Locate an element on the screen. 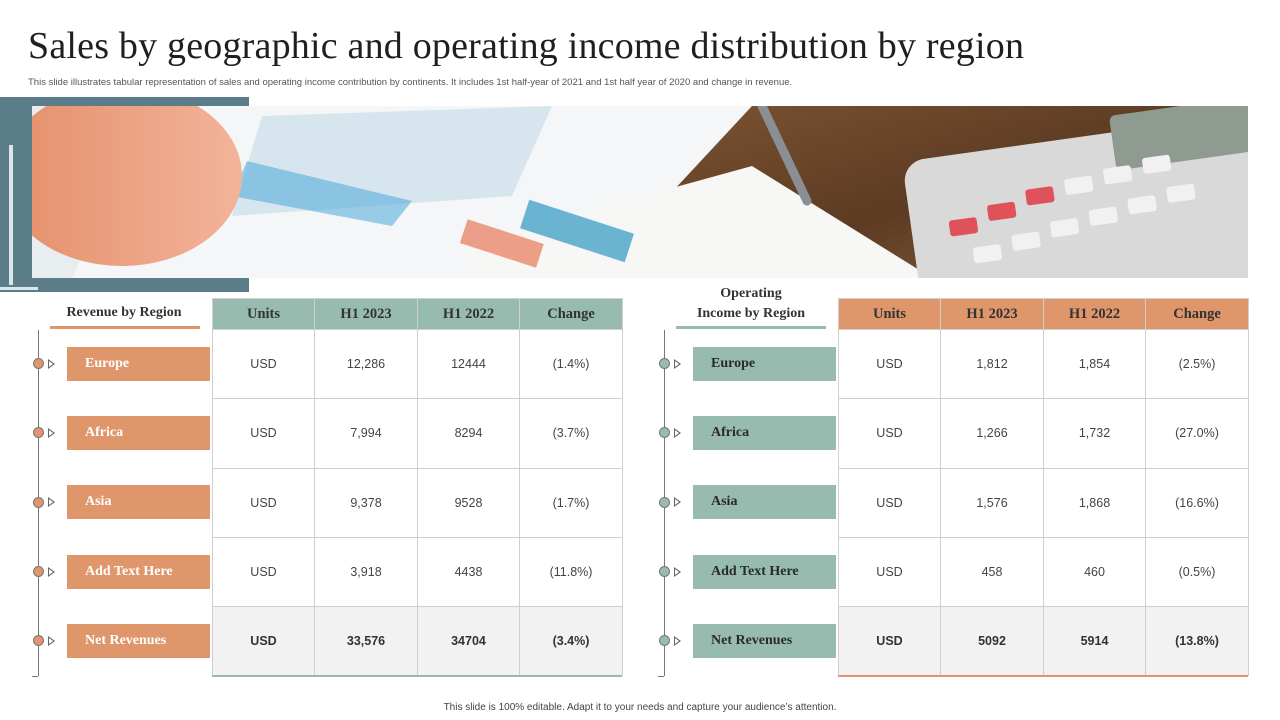 The image size is (1280, 720). table-cell: 8294 is located at coordinates (468, 433).